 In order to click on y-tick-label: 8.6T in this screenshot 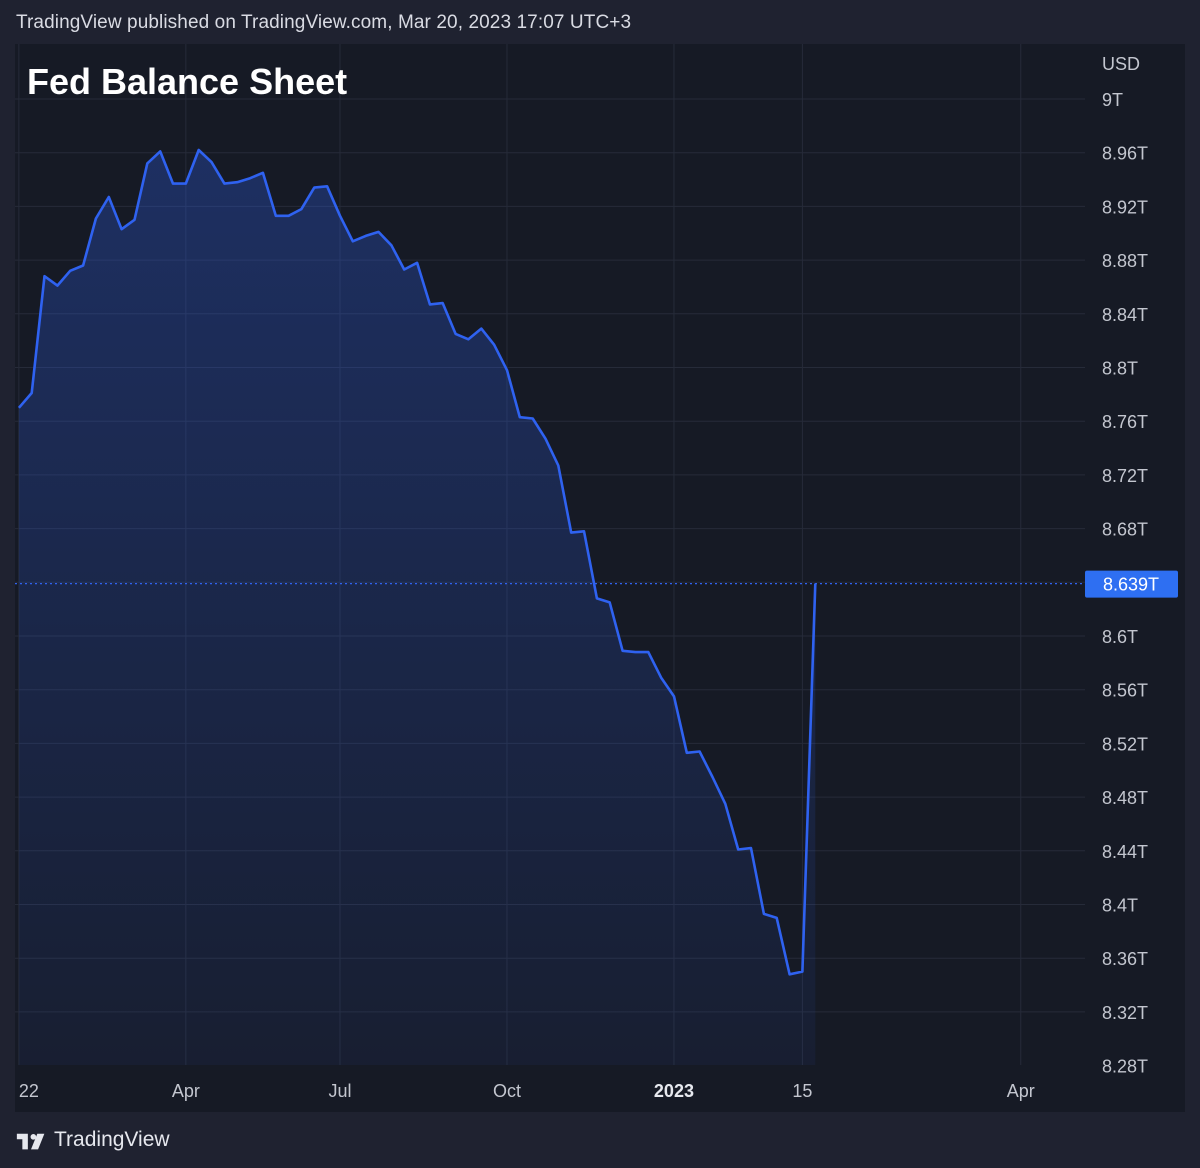, I will do `click(1120, 637)`.